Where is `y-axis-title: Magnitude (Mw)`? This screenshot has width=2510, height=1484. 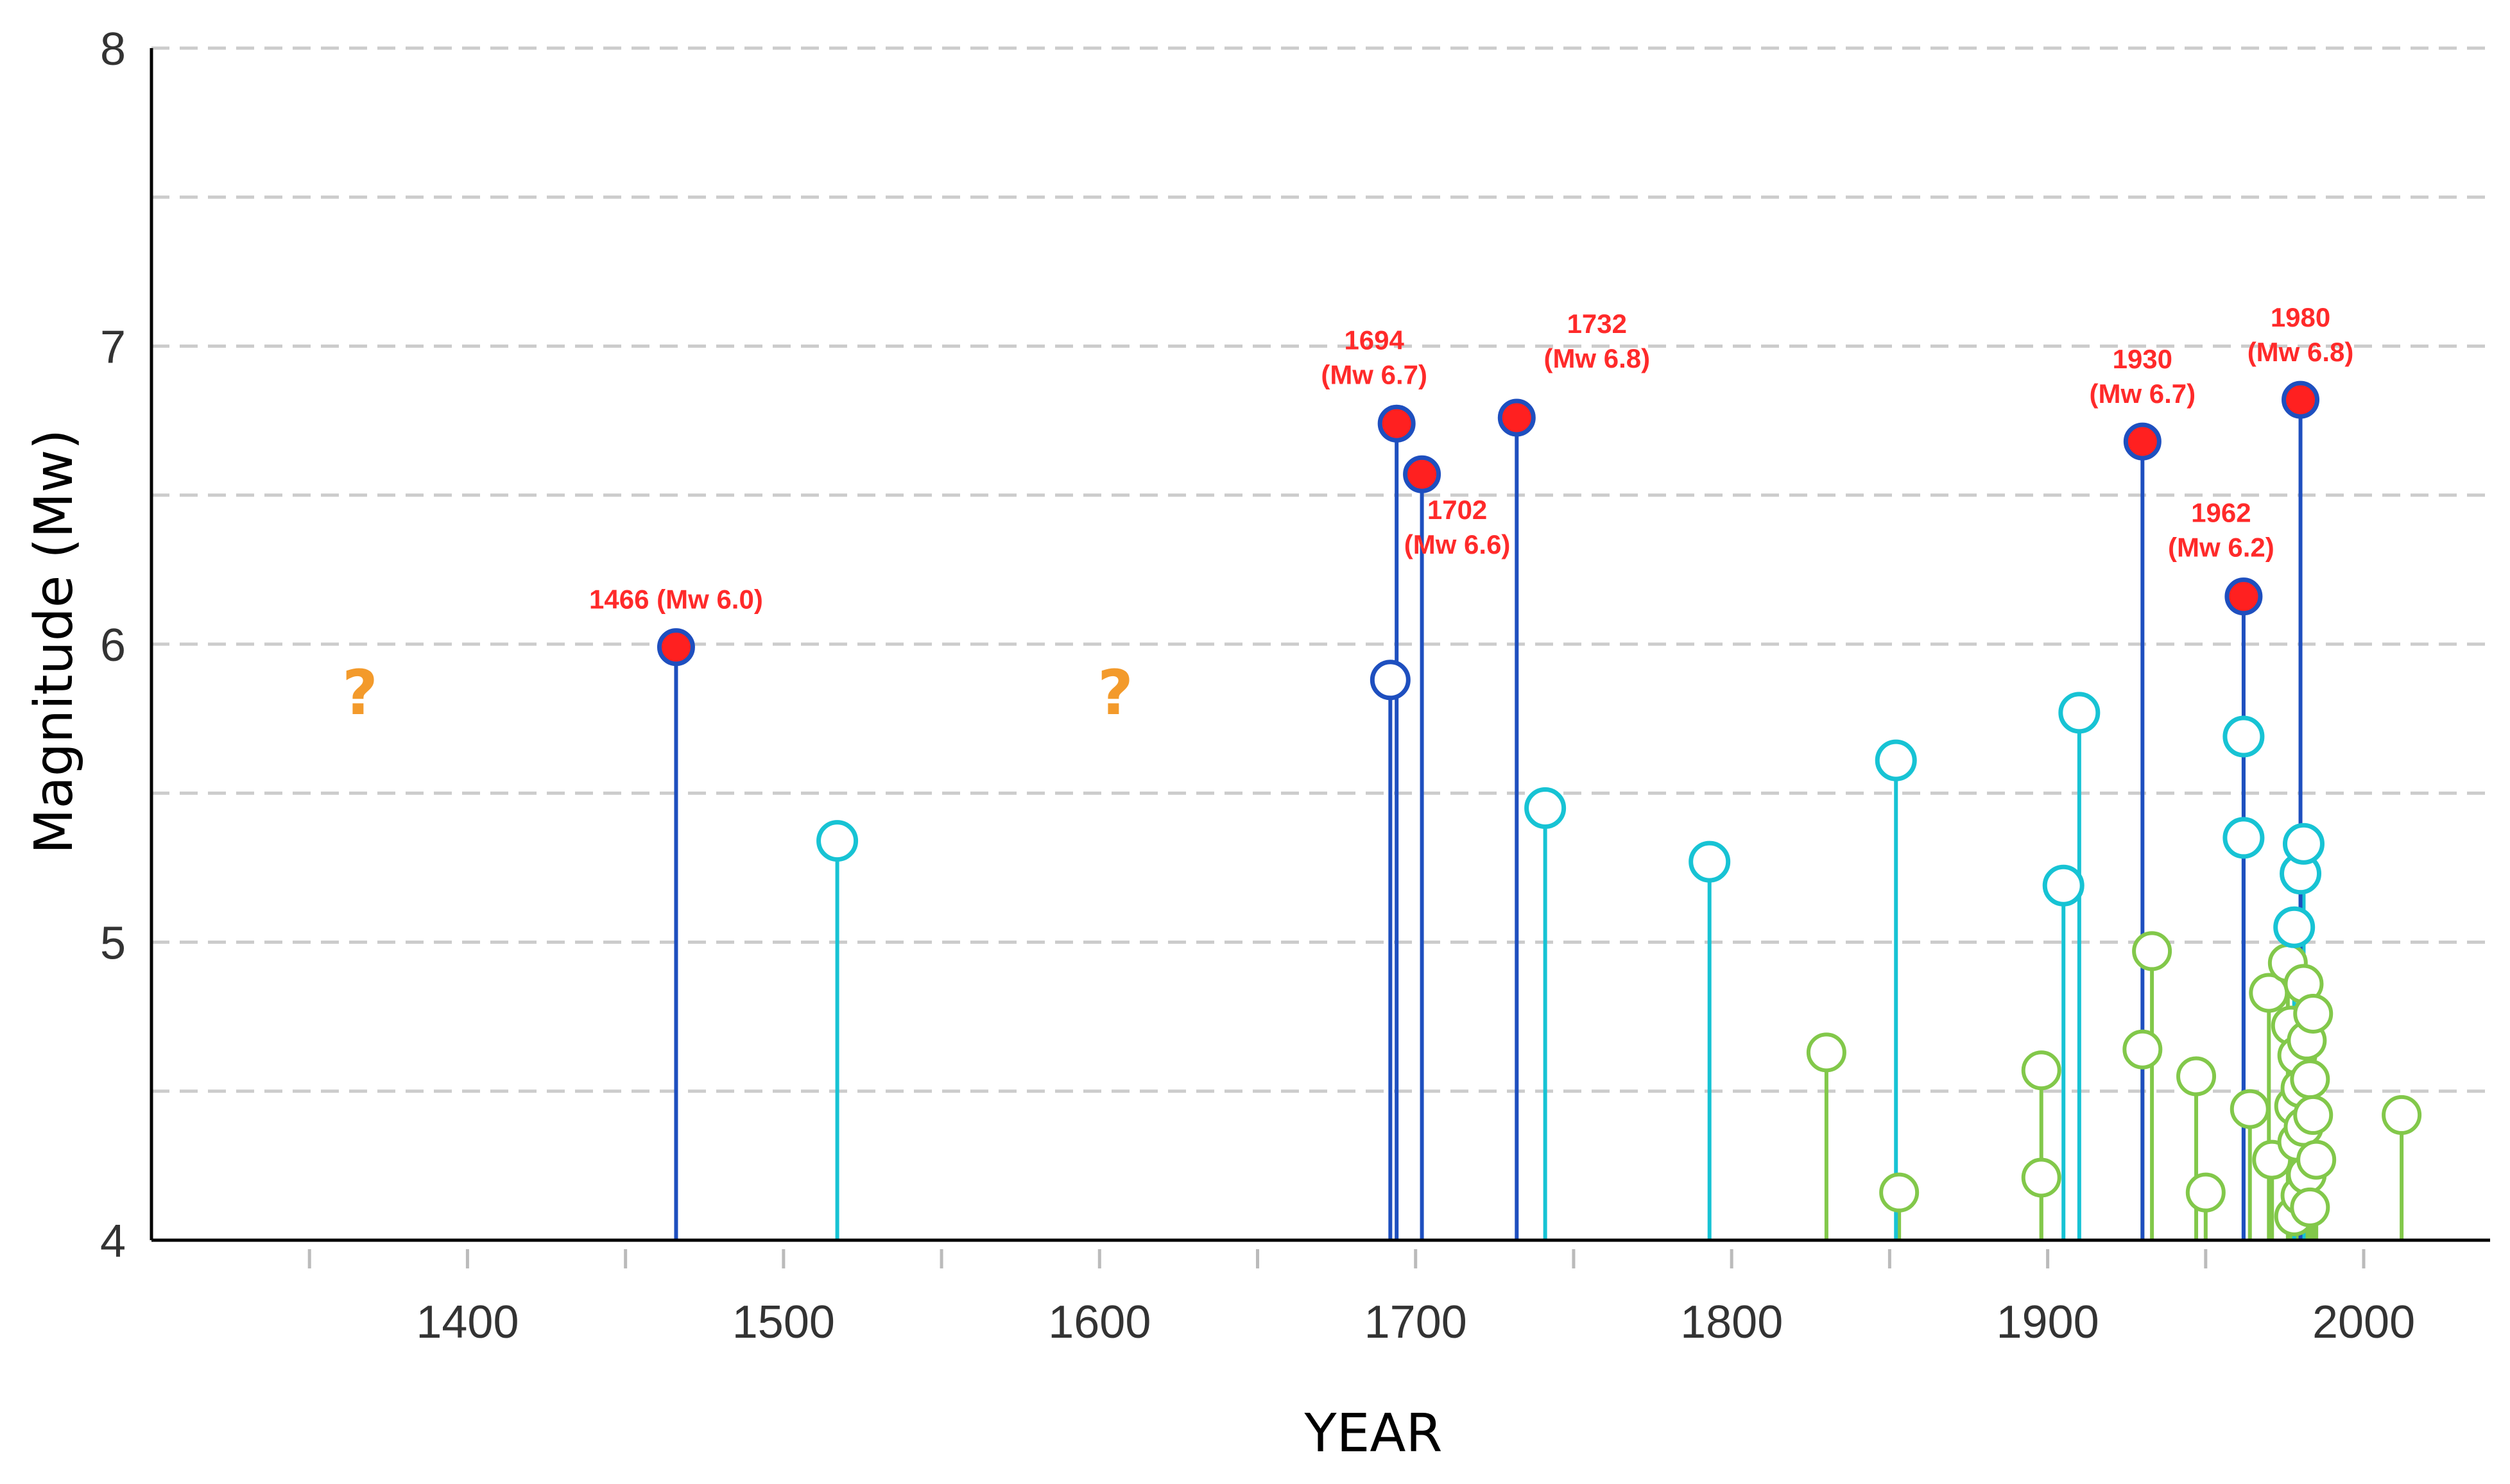 y-axis-title: Magnitude (Mw) is located at coordinates (54, 642).